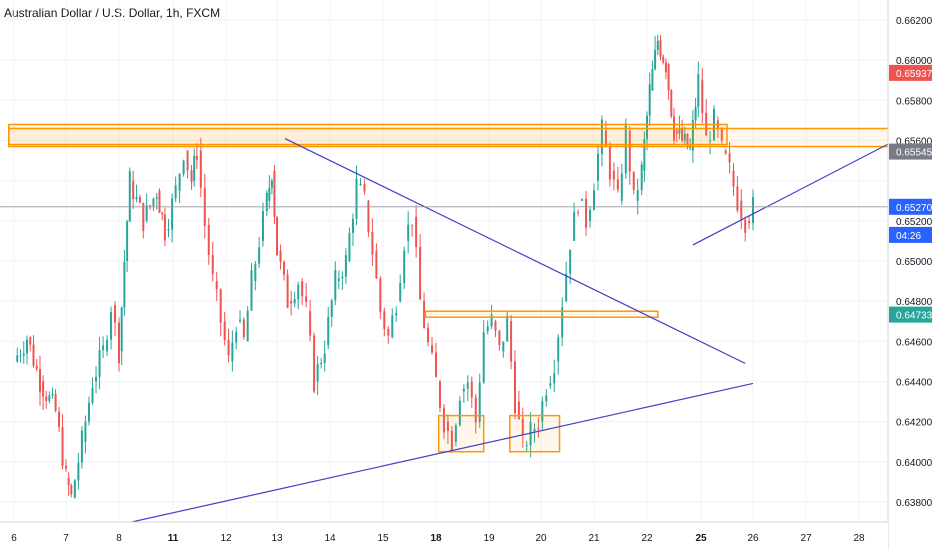  I want to click on price-badge-label: 0.65545, so click(914, 153).